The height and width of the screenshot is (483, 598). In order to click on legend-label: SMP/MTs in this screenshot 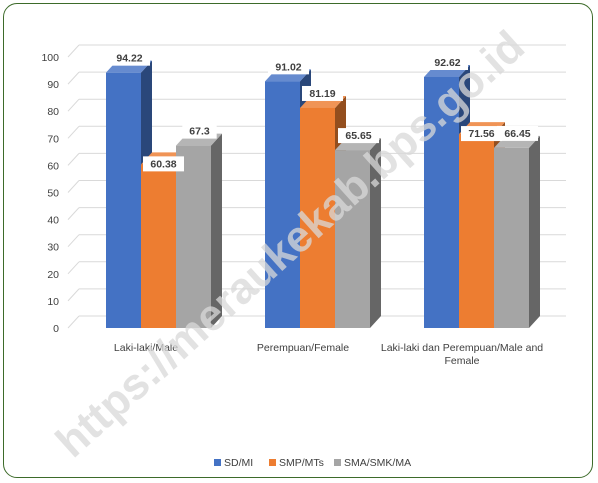, I will do `click(301, 463)`.